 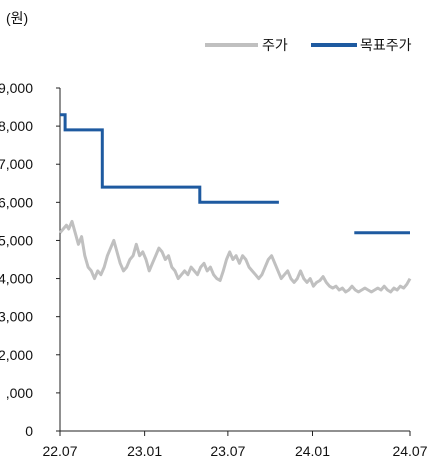 What do you see at coordinates (169, 158) in the screenshot?
I see `target-price-series-line` at bounding box center [169, 158].